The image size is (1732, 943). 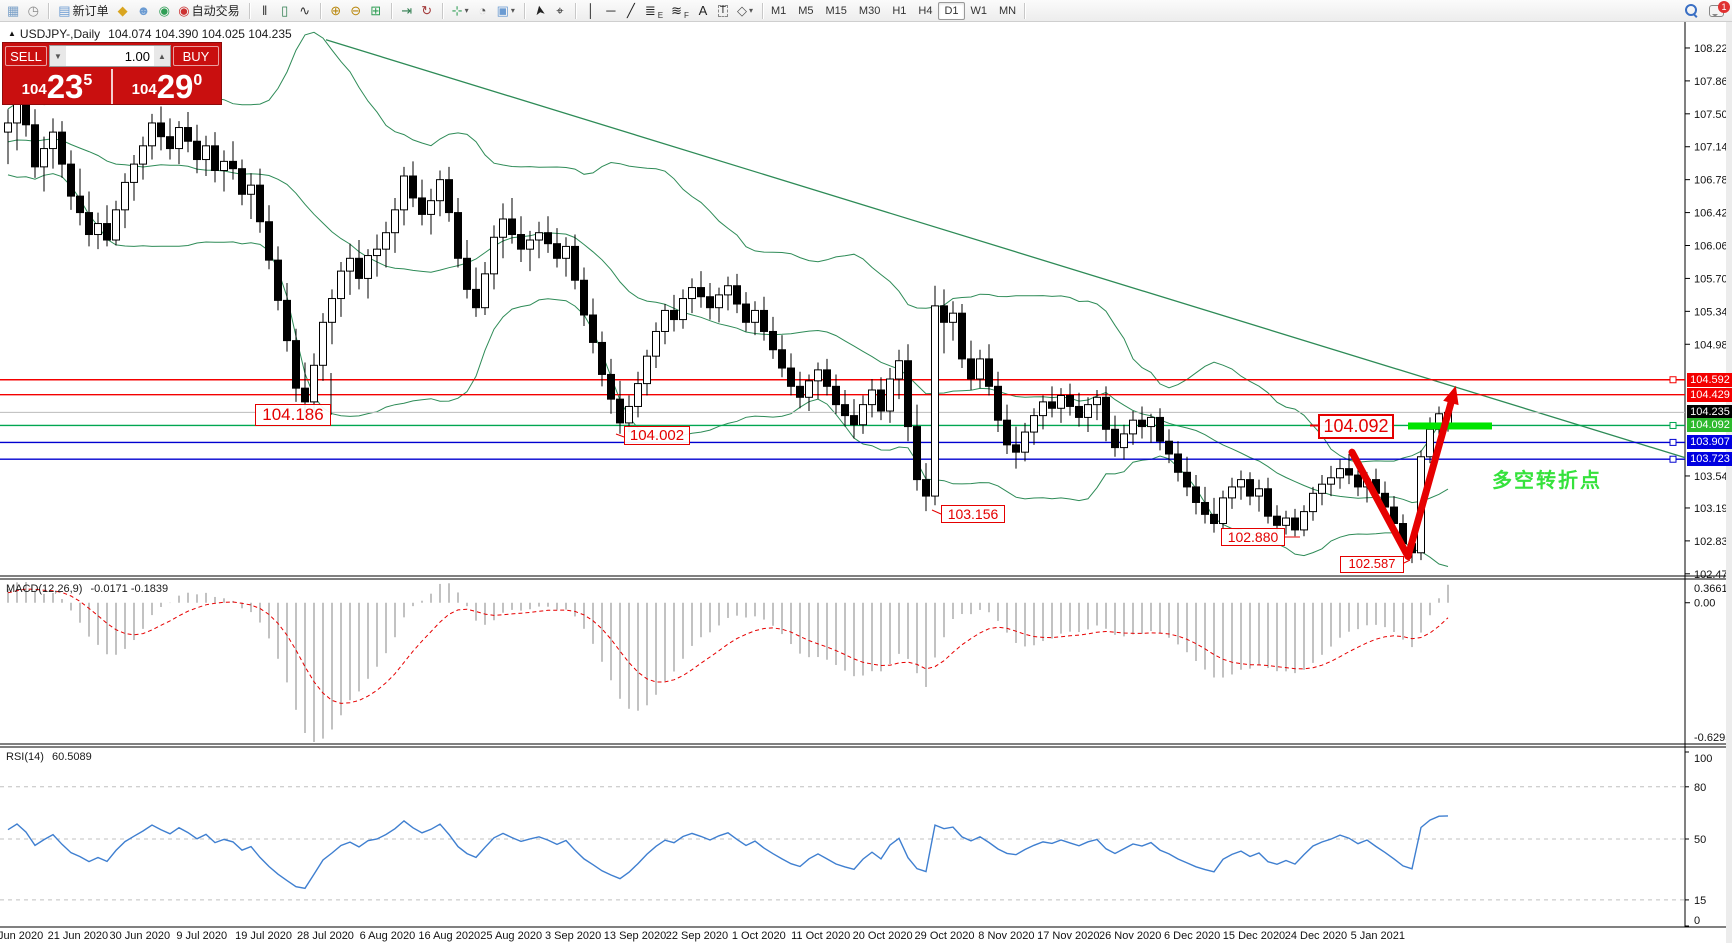 I want to click on timeframe-m5-button: M5, so click(x=806, y=10).